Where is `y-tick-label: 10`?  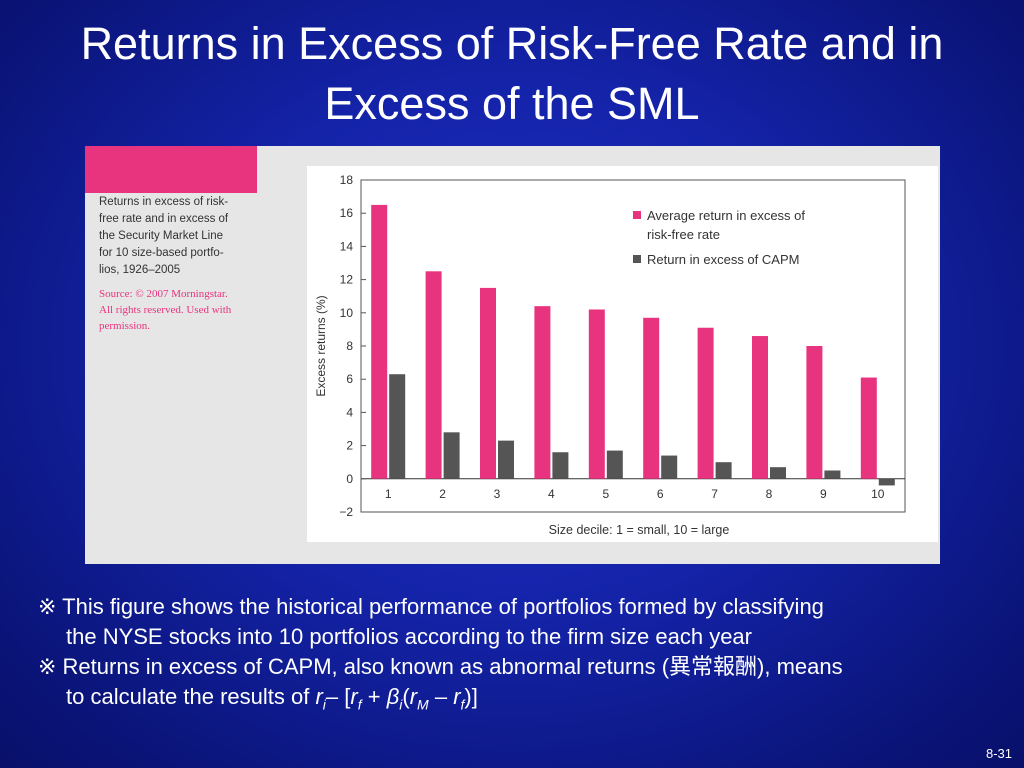
y-tick-label: 10 is located at coordinates (347, 313).